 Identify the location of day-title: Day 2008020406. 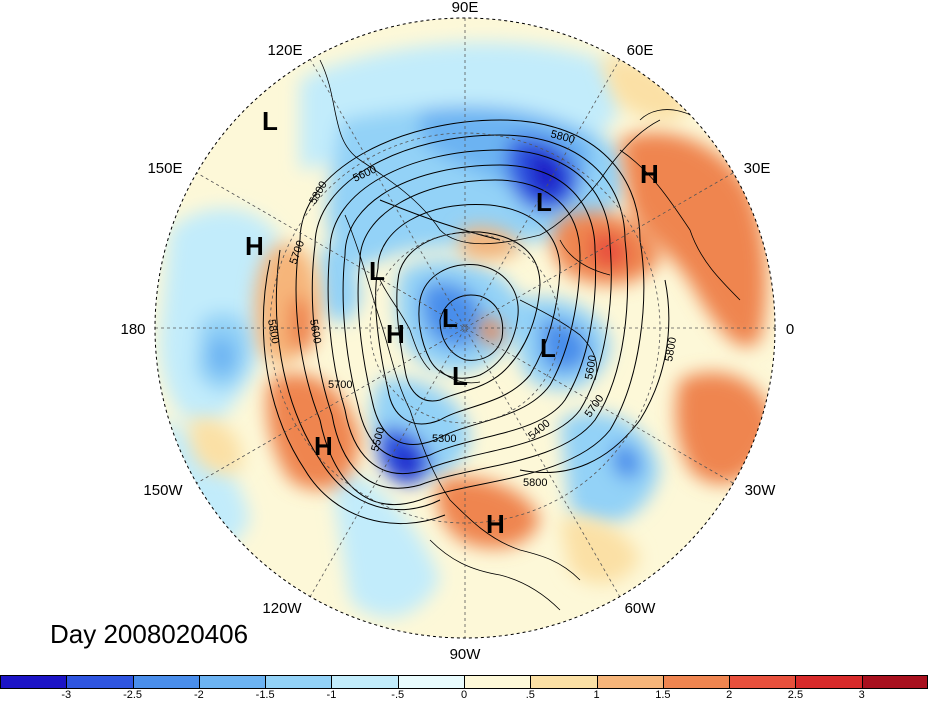
(149, 634).